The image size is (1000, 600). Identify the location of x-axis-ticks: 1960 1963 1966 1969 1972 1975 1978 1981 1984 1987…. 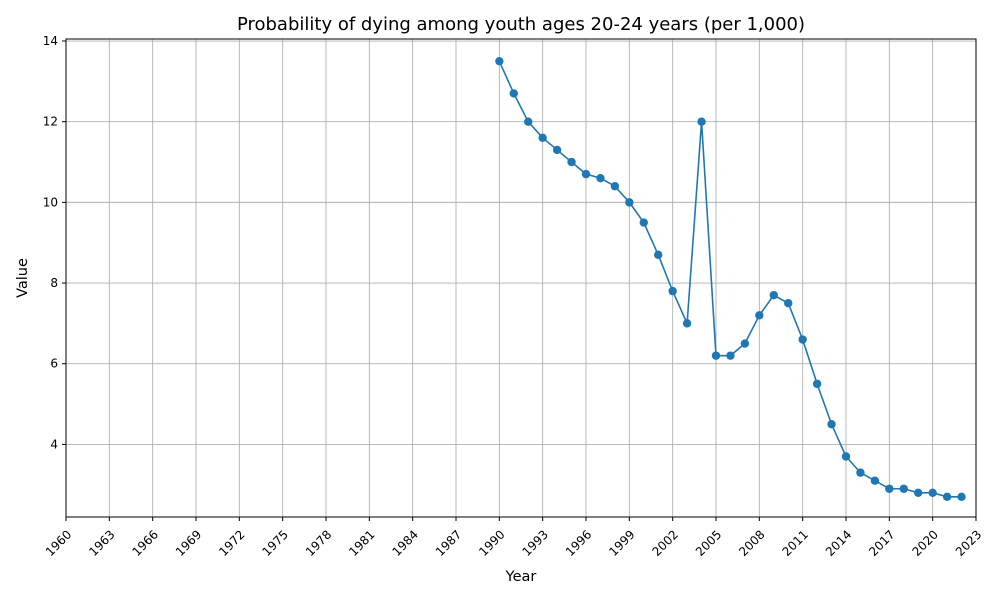
(513, 538).